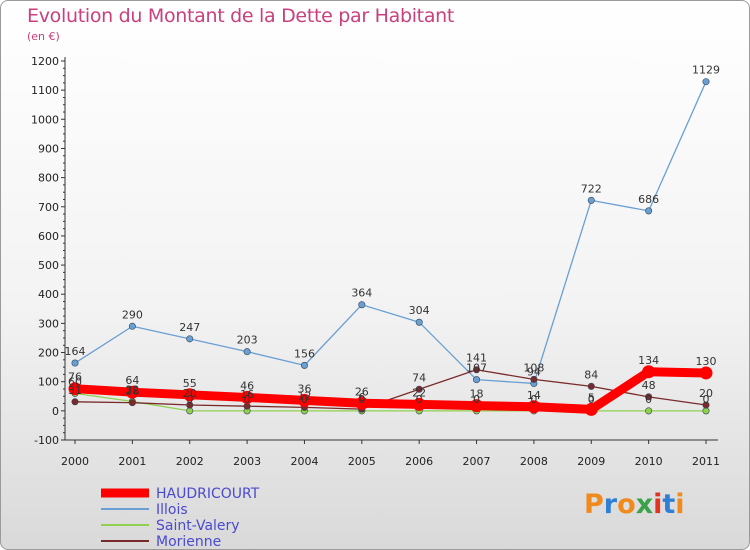 This screenshot has height=550, width=750. What do you see at coordinates (390, 389) in the screenshot?
I see `series-line-morienne` at bounding box center [390, 389].